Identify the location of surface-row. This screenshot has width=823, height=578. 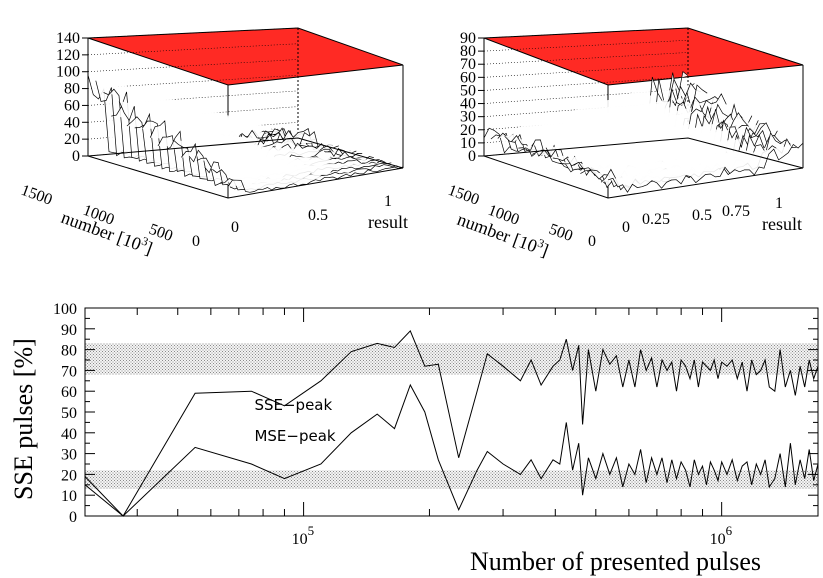
(315, 179).